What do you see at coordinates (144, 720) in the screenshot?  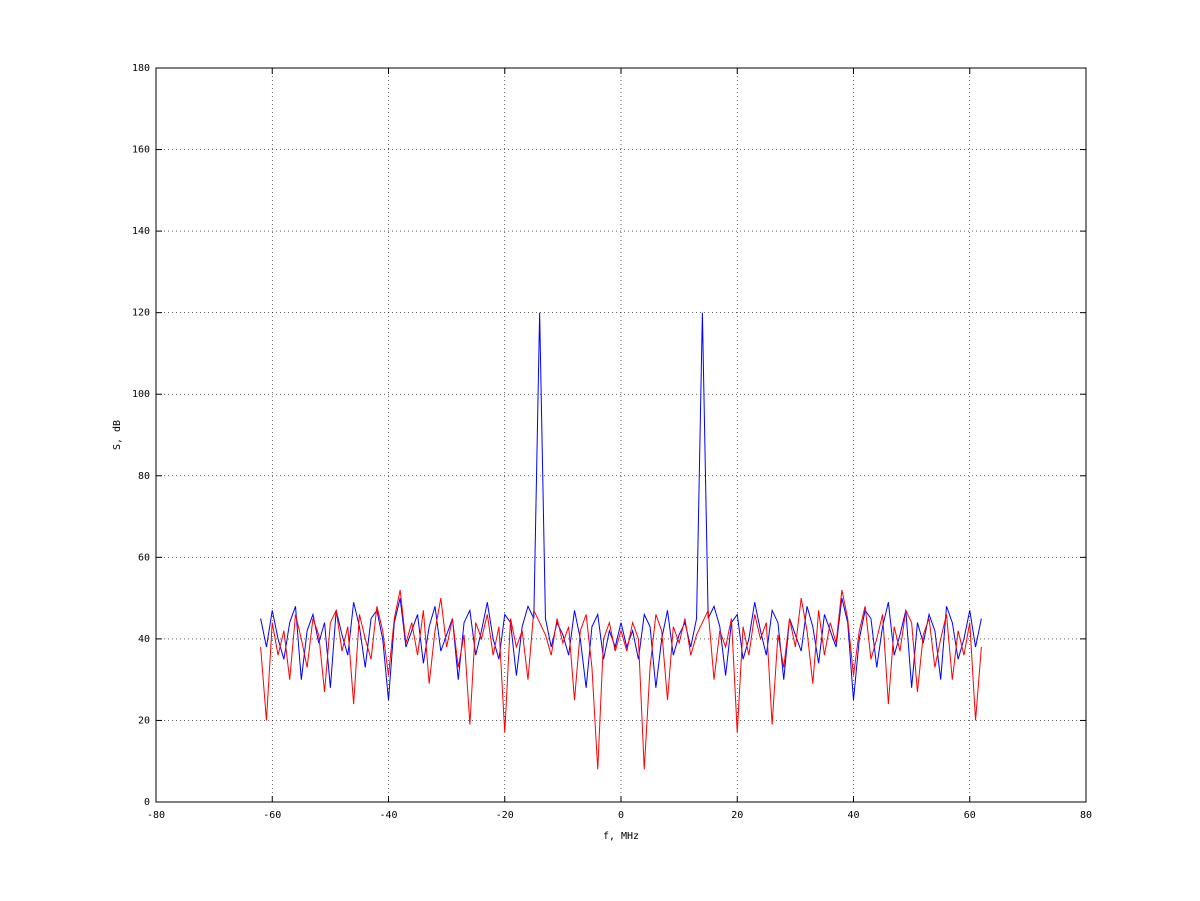 I see `y-tick-label: 20` at bounding box center [144, 720].